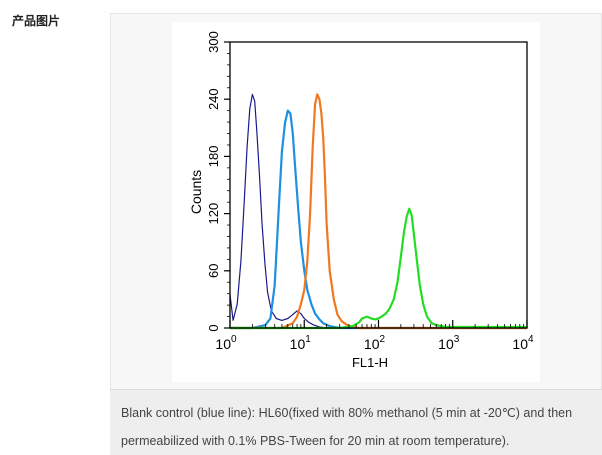 The width and height of the screenshot is (602, 455). I want to click on x-tick-label: 10², so click(375, 343).